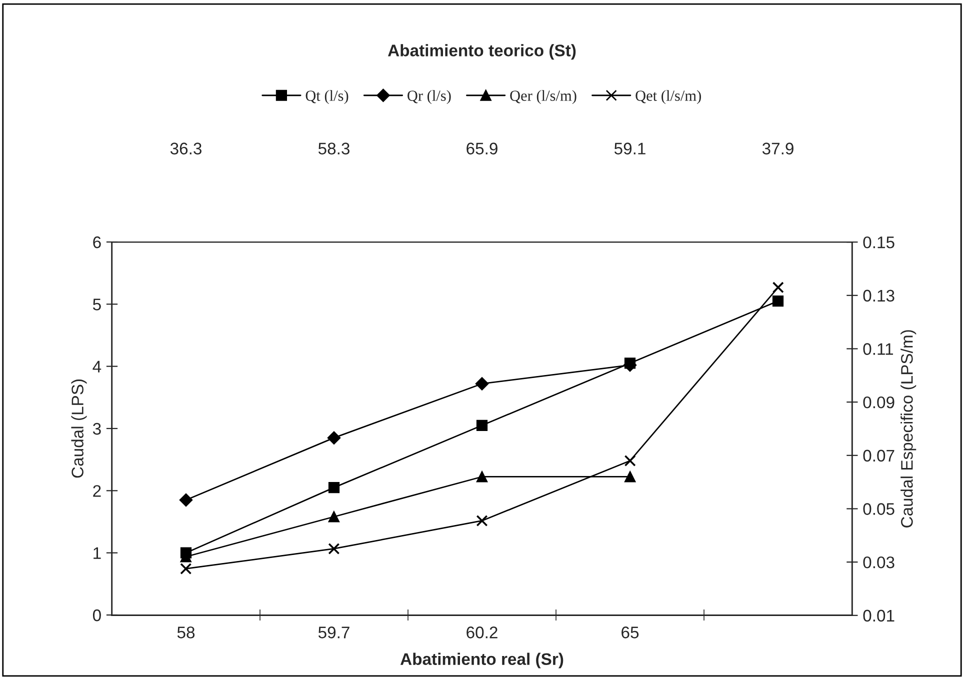  I want to click on text: 65.9, so click(482, 148).